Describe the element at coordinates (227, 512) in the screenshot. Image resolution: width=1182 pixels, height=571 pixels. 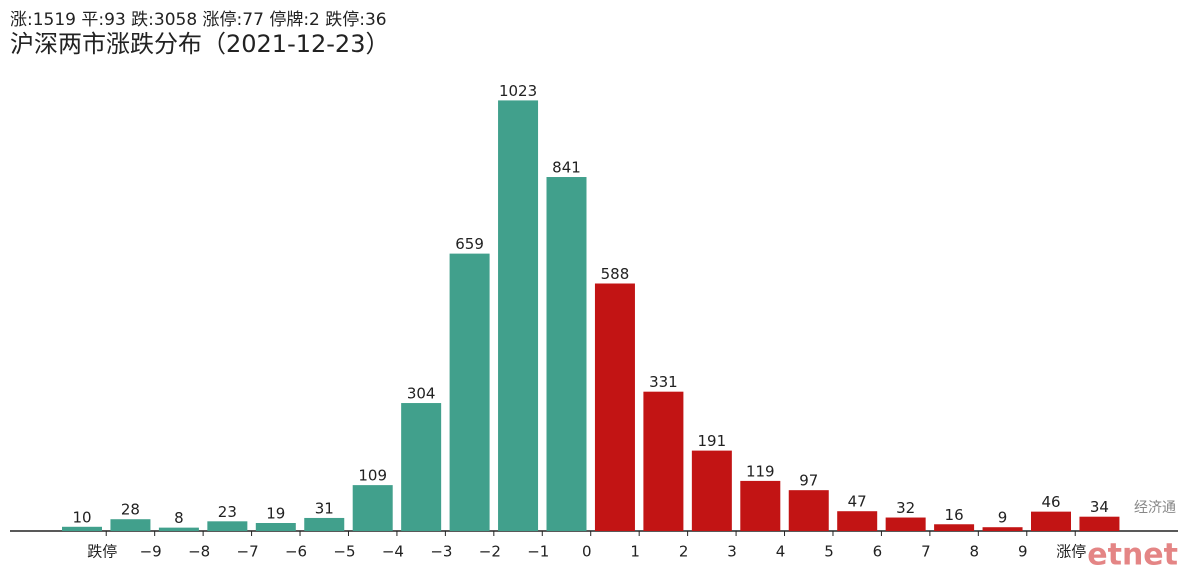
I see `value-label: 23` at that location.